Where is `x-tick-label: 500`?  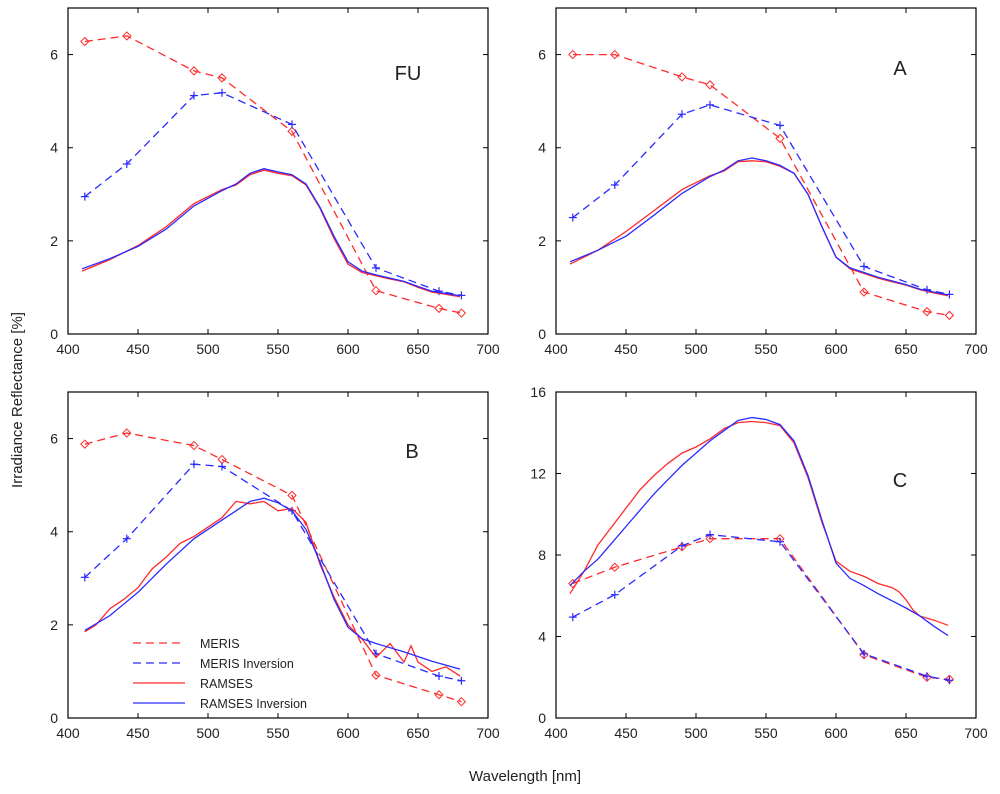
x-tick-label: 500 is located at coordinates (208, 349).